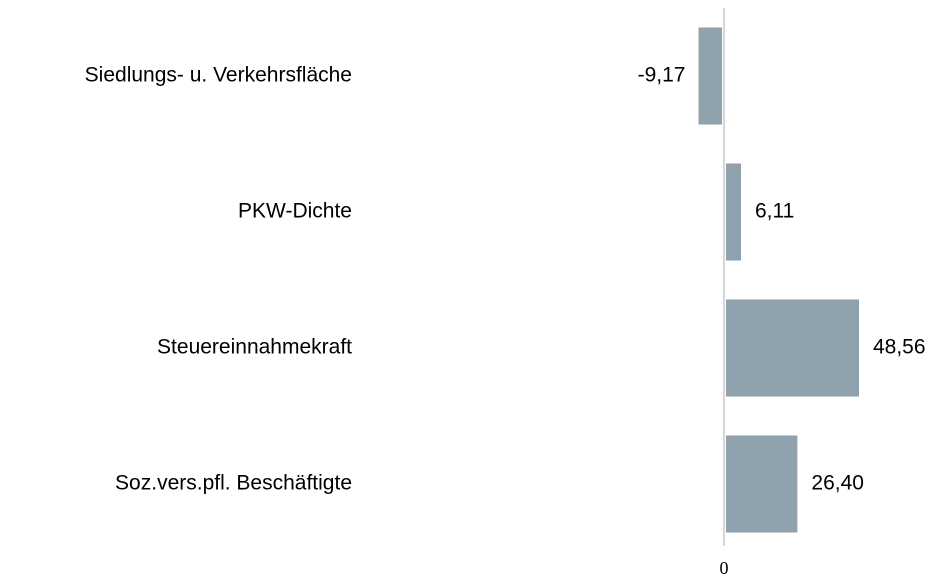 This screenshot has width=945, height=577. What do you see at coordinates (218, 75) in the screenshot?
I see `category-label: Siedlungs- u. Verkehrsfläche` at bounding box center [218, 75].